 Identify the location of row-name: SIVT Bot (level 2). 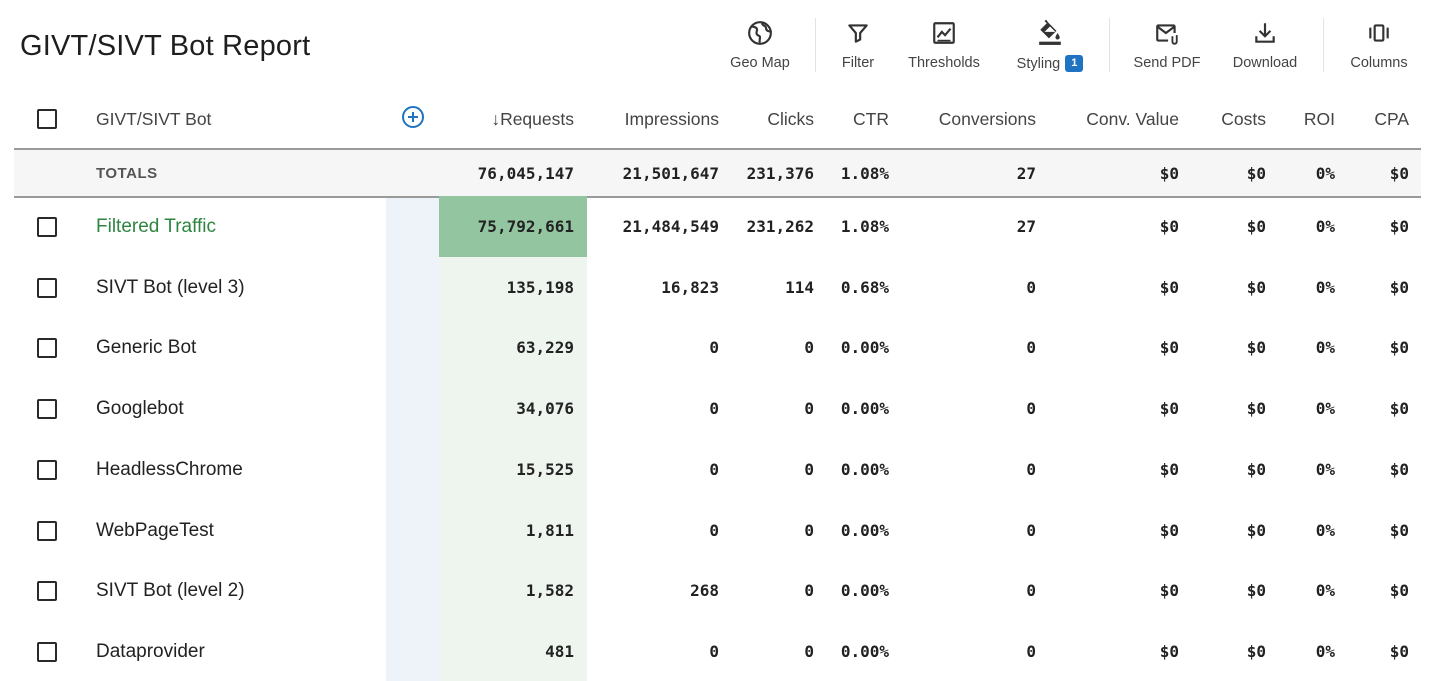
(170, 590).